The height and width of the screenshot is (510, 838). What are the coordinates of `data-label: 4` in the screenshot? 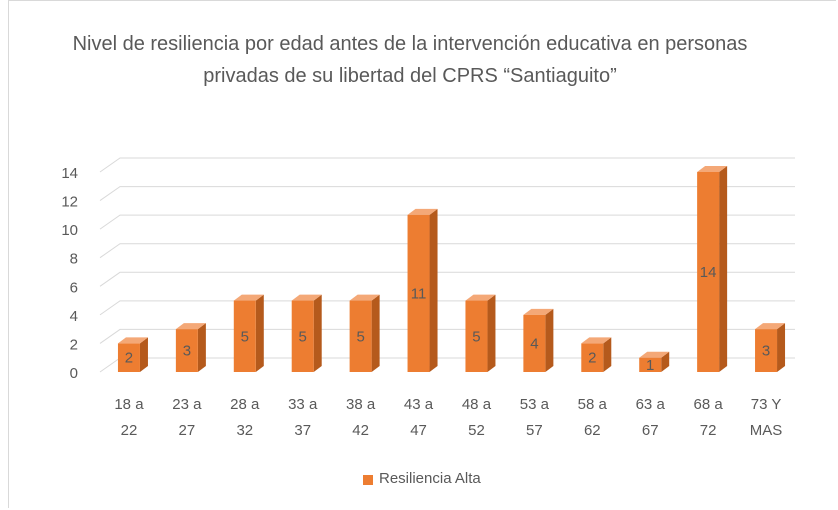 It's located at (534, 343).